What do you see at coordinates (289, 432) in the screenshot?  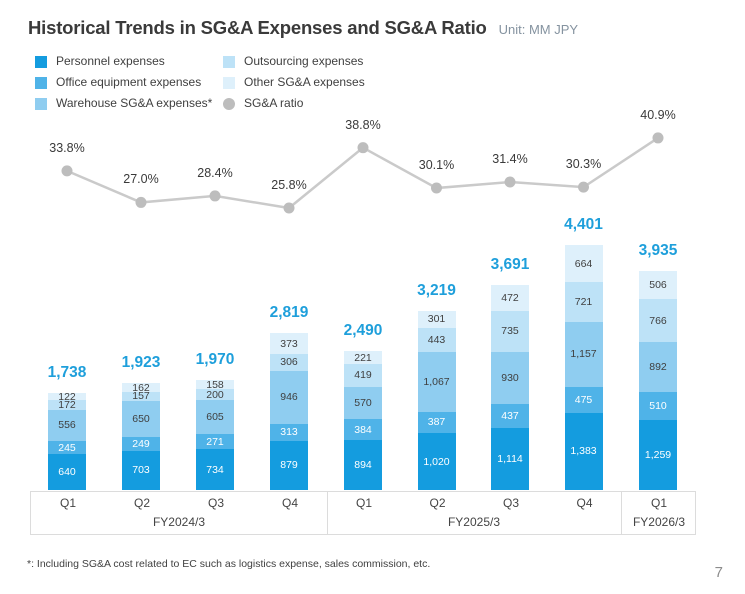 I see `bar-segment: 313` at bounding box center [289, 432].